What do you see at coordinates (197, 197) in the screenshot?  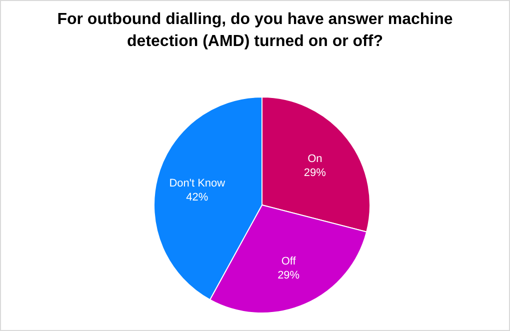 I see `data-label: 42%` at bounding box center [197, 197].